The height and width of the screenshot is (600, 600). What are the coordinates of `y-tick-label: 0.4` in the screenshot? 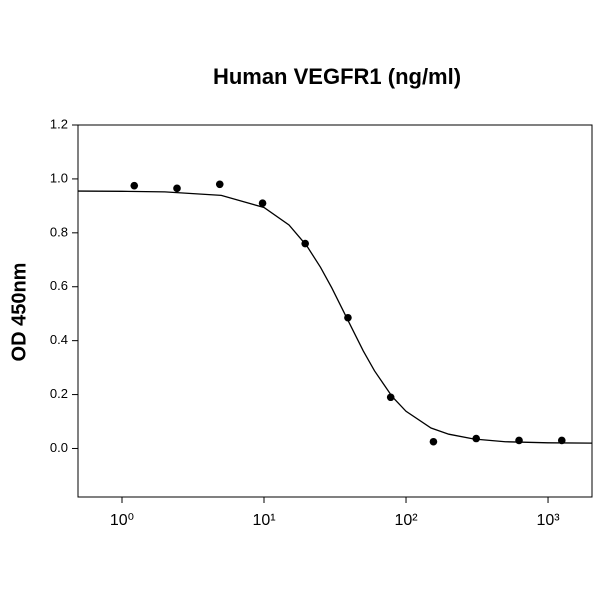 It's located at (59, 339).